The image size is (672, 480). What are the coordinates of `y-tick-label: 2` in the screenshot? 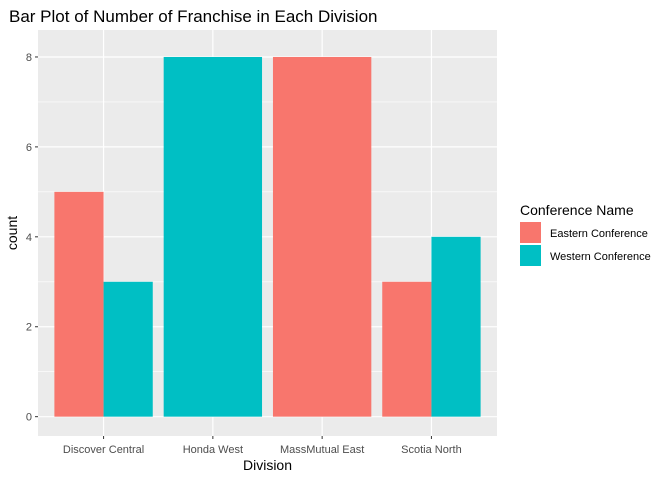 It's located at (29, 328).